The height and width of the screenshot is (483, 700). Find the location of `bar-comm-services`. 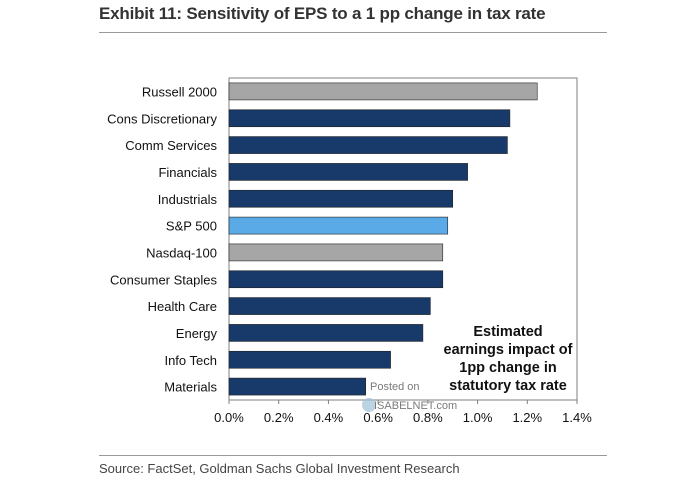

bar-comm-services is located at coordinates (368, 145).